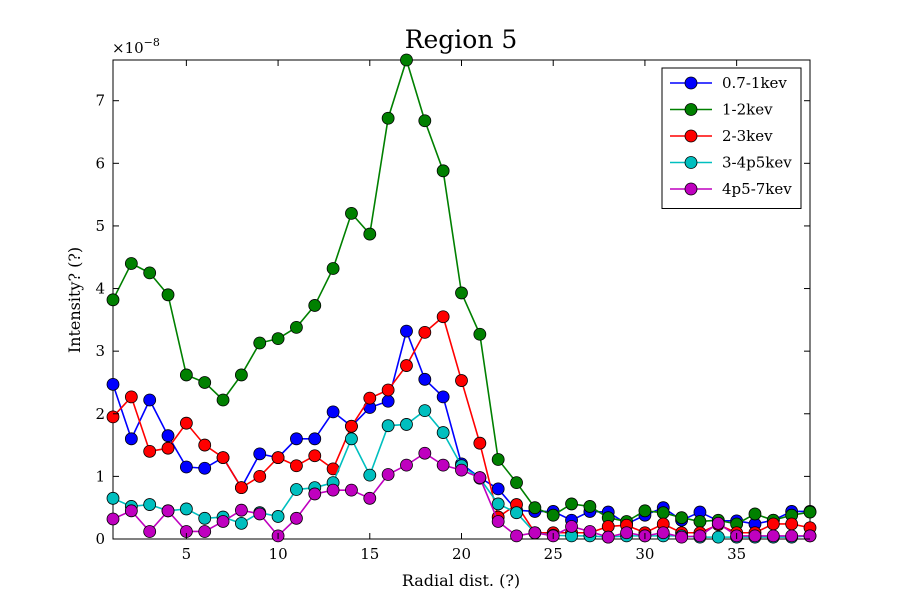 This screenshot has height=600, width=900. I want to click on y-axis-label: Intensity? (?), so click(74, 300).